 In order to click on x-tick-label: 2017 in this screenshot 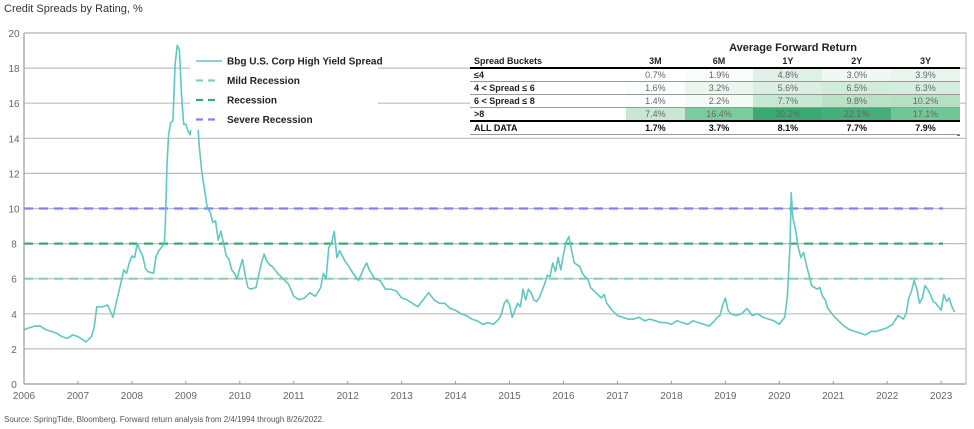, I will do `click(617, 396)`.